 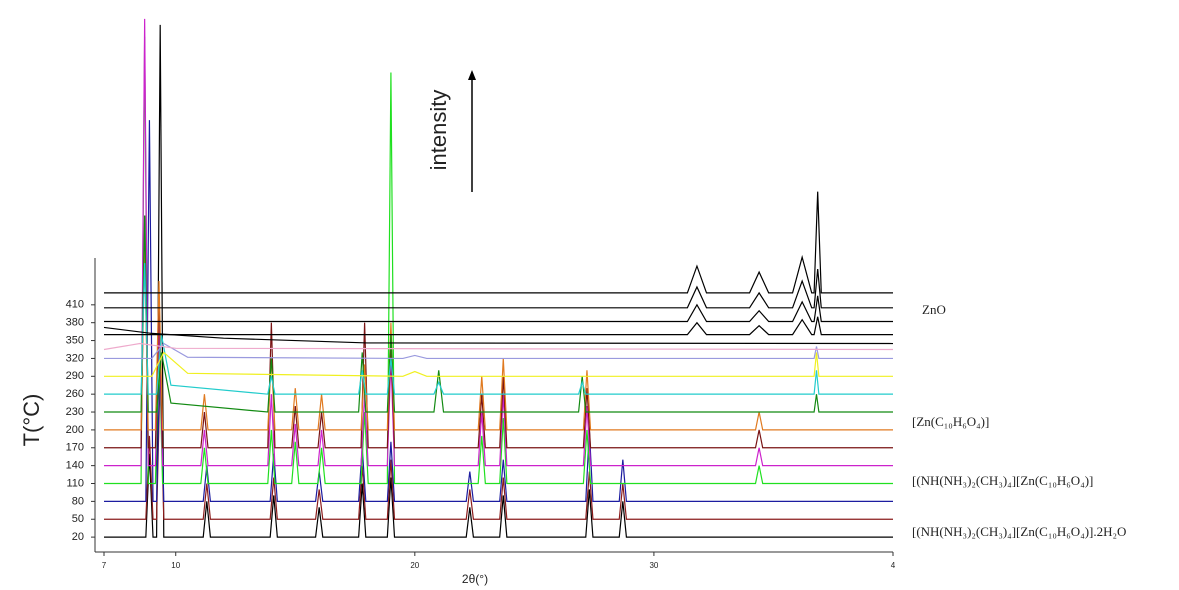 What do you see at coordinates (438, 130) in the screenshot?
I see `intensity-label: intensity` at bounding box center [438, 130].